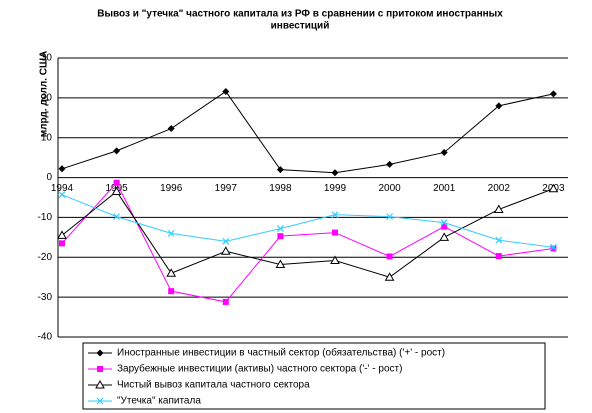  What do you see at coordinates (47, 137) in the screenshot?
I see `y-tick-label: 10` at bounding box center [47, 137].